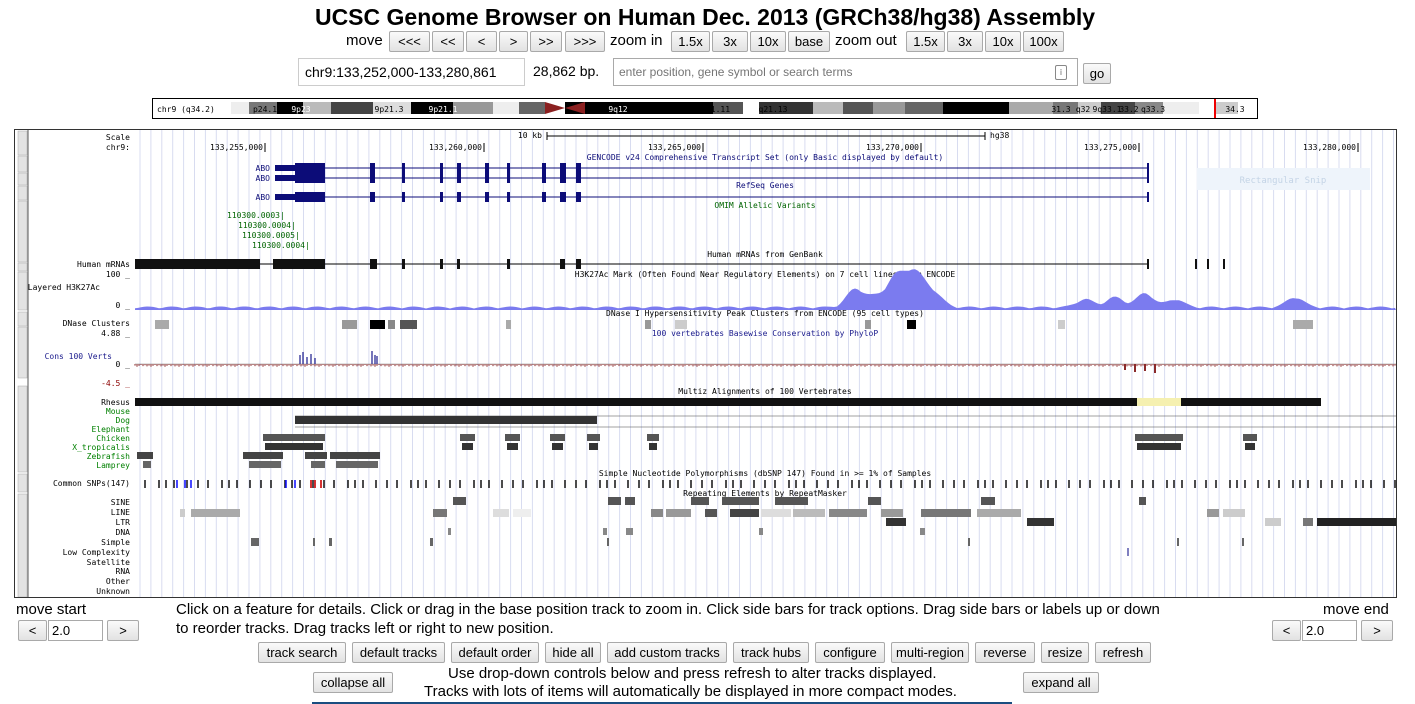 The height and width of the screenshot is (704, 1415). I want to click on species-label: Dog, so click(123, 420).